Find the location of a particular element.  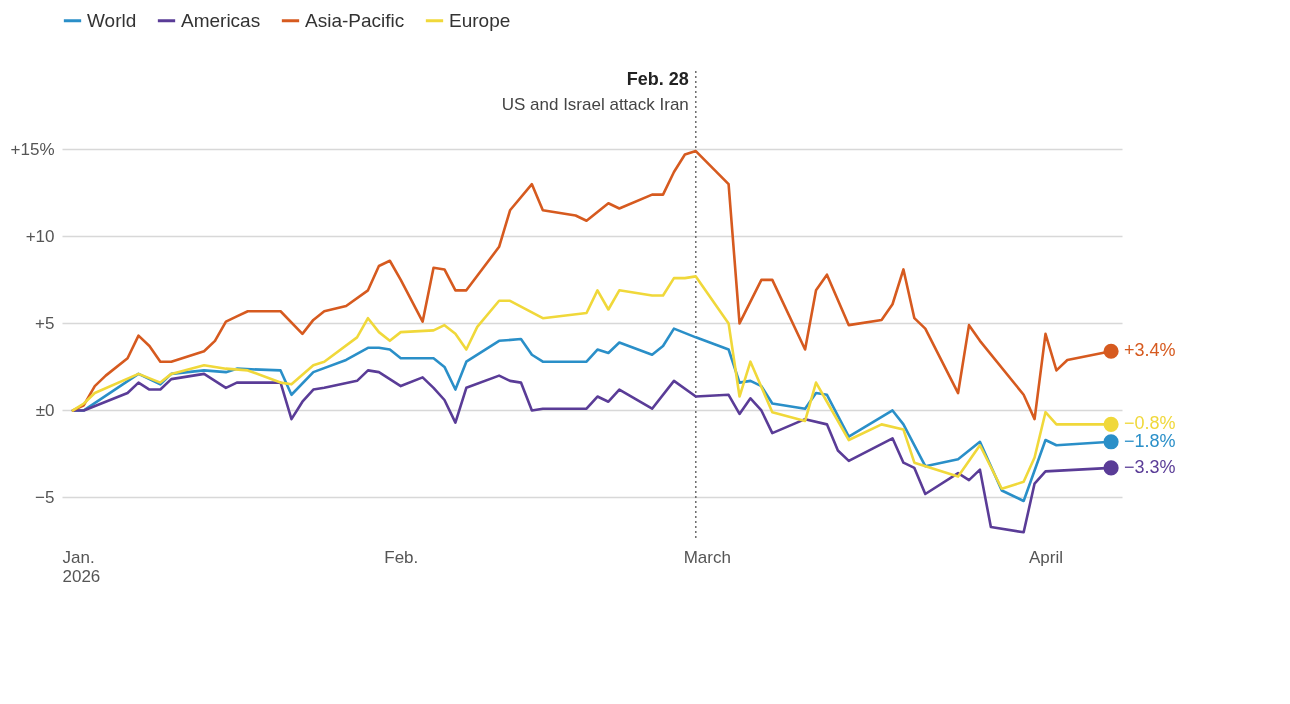

y-tick-label: +15% is located at coordinates (32, 149).